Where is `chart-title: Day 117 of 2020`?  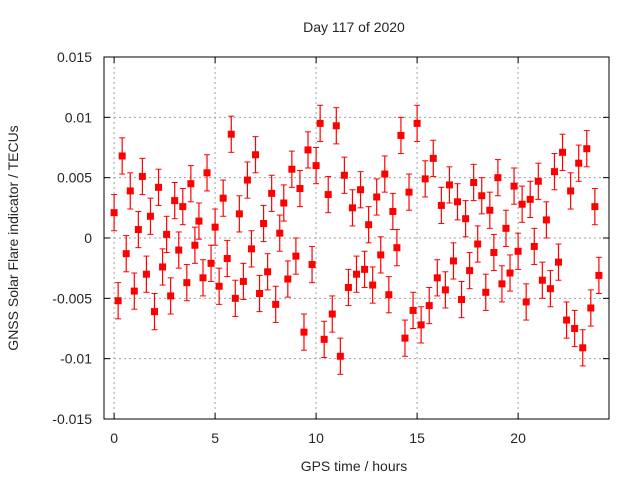
chart-title: Day 117 of 2020 is located at coordinates (354, 27).